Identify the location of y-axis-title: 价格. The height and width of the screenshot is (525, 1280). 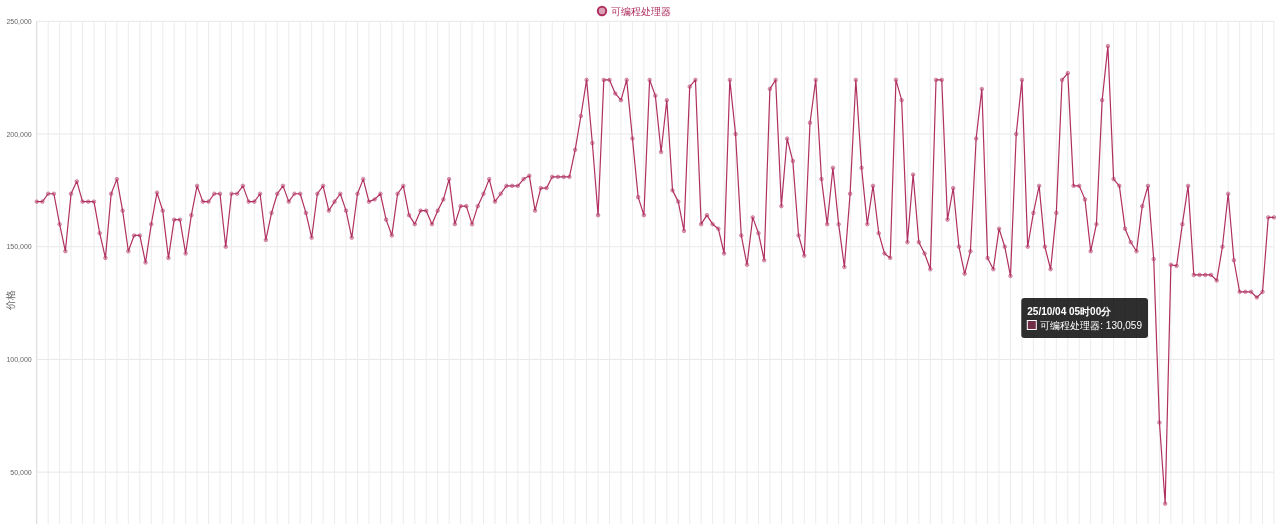
(10, 300).